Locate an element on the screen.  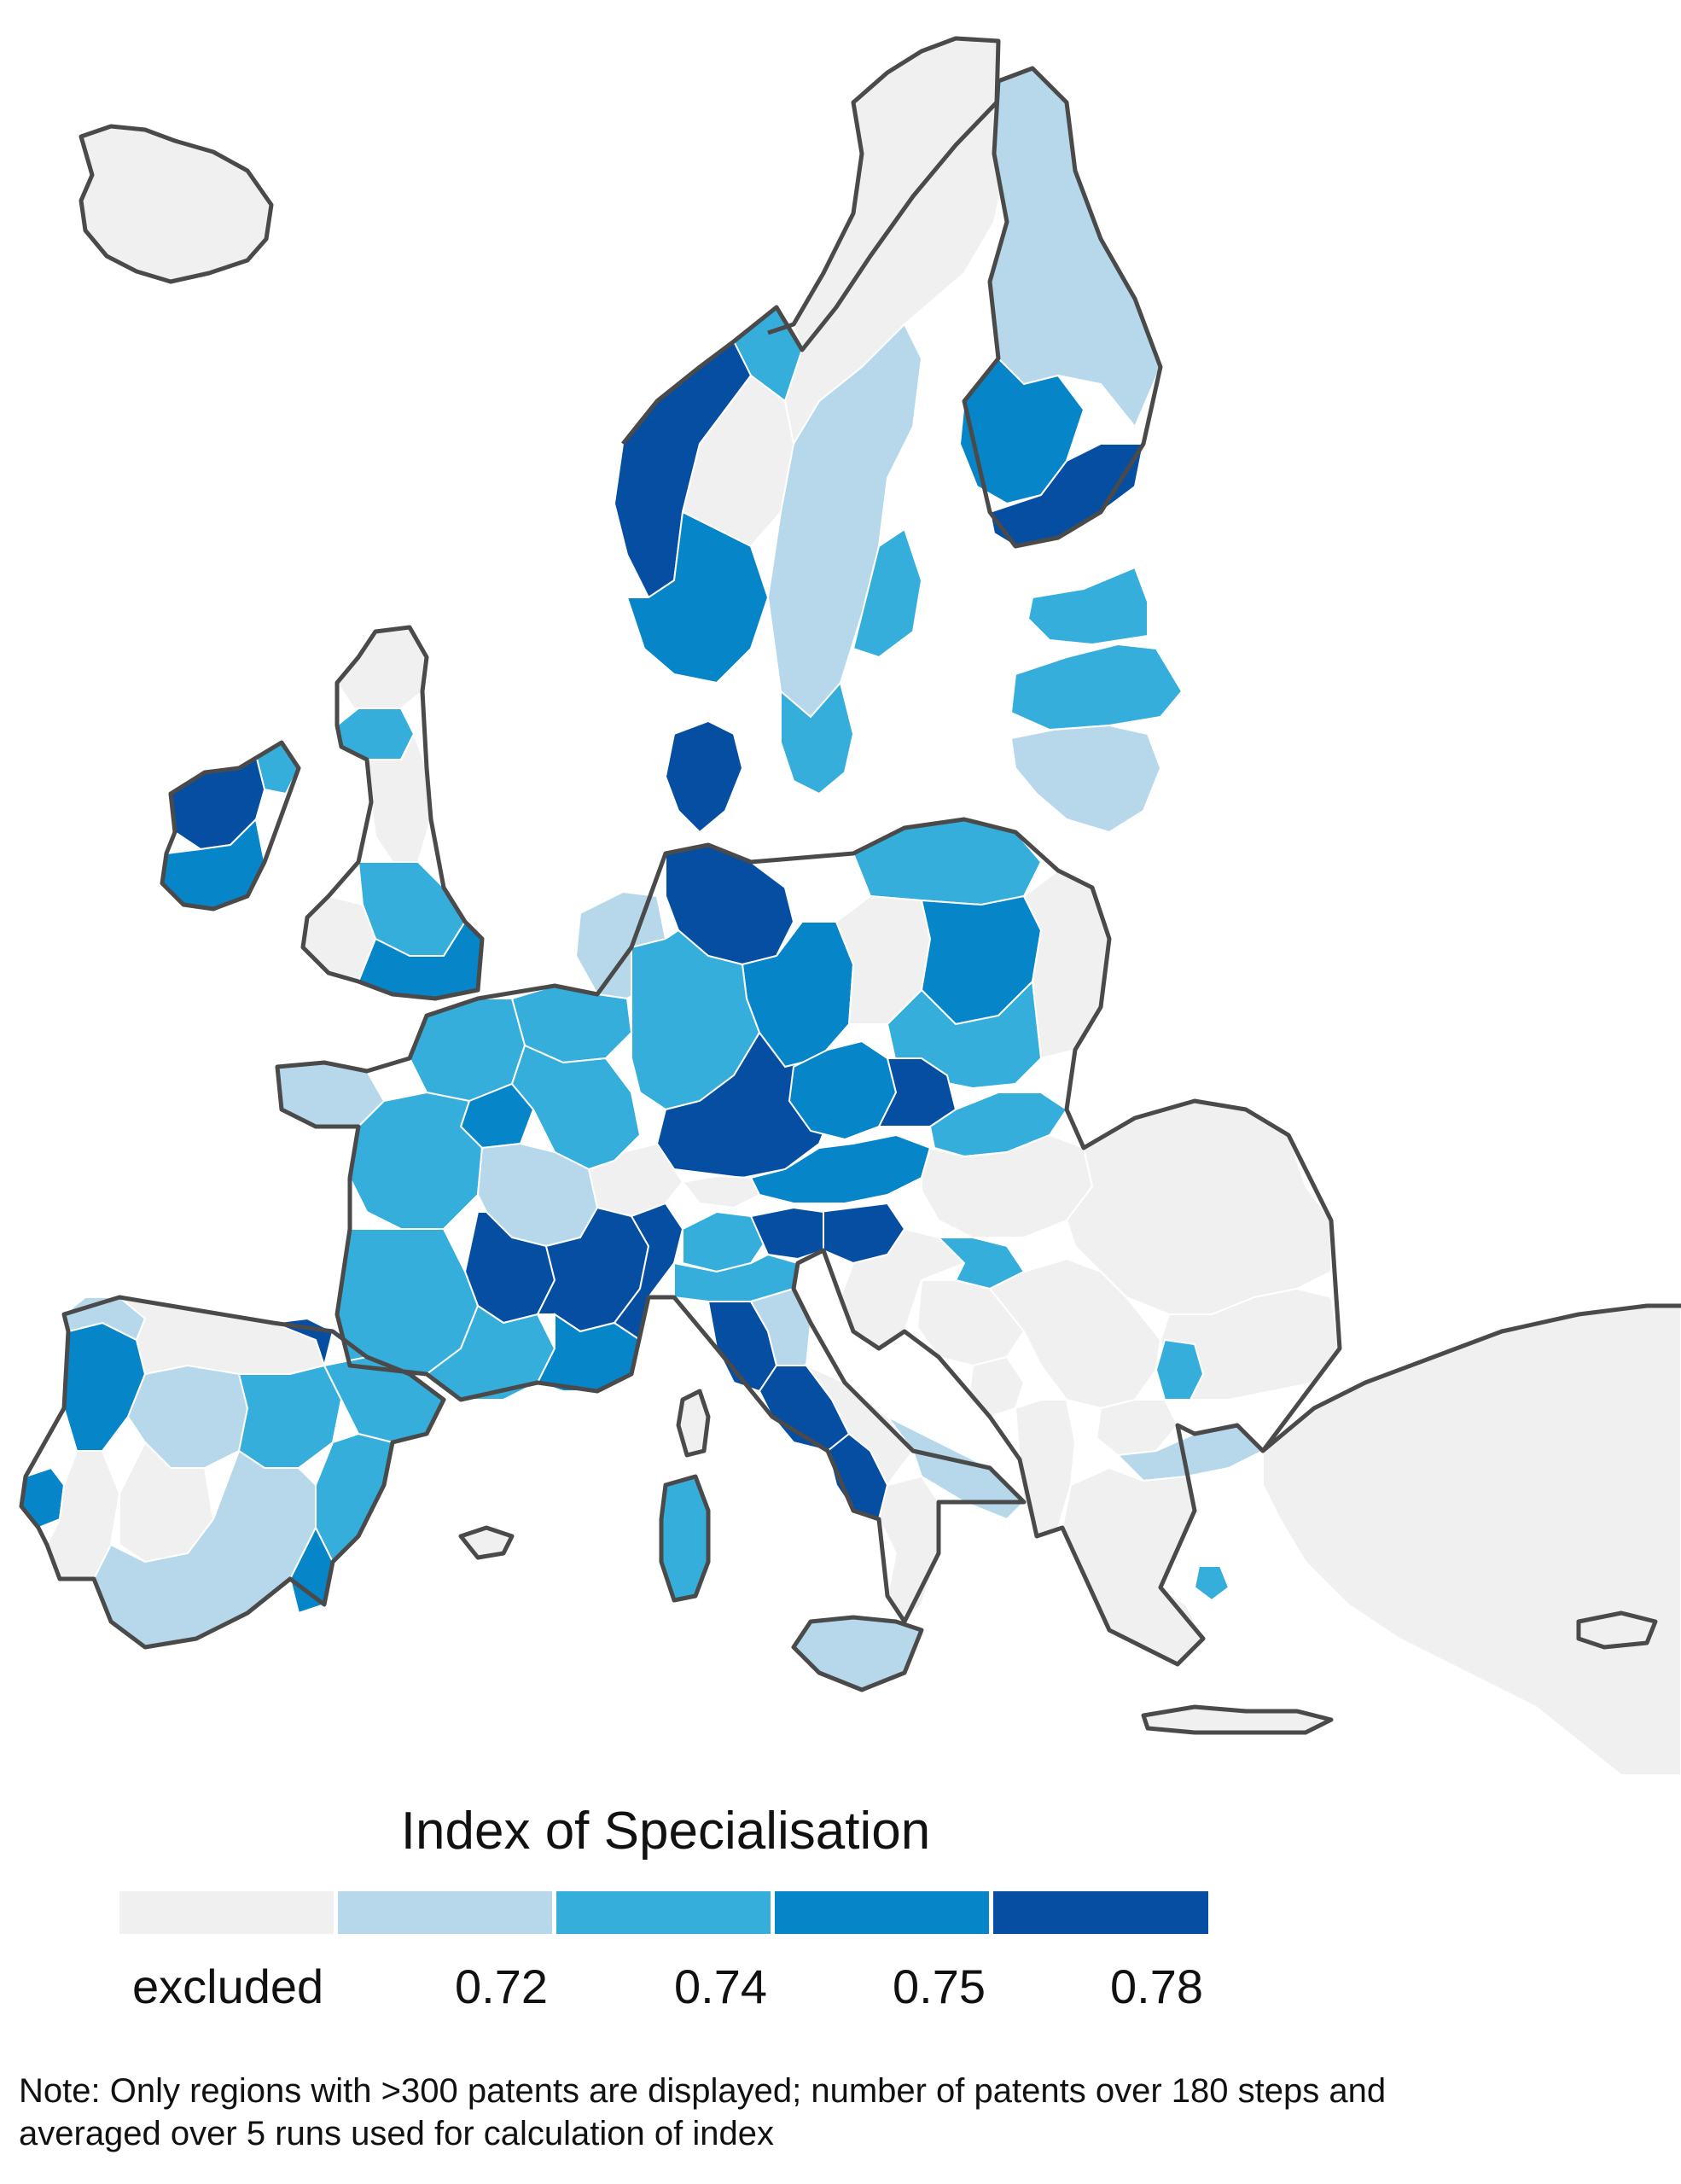
region-macedonia is located at coordinates (1137, 1428).